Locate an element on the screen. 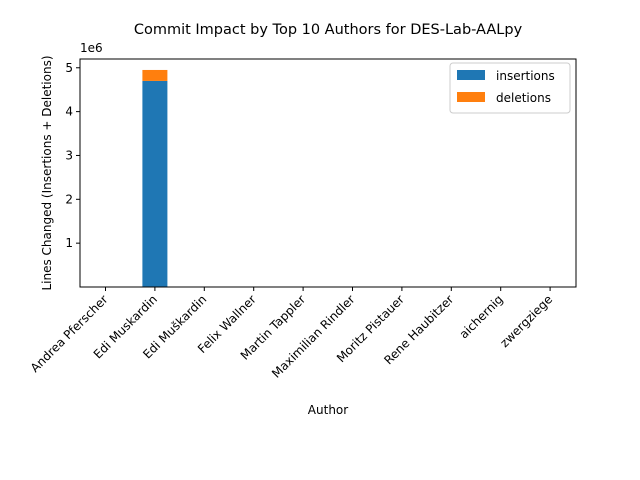  y-tick-label: 5 is located at coordinates (69, 68).